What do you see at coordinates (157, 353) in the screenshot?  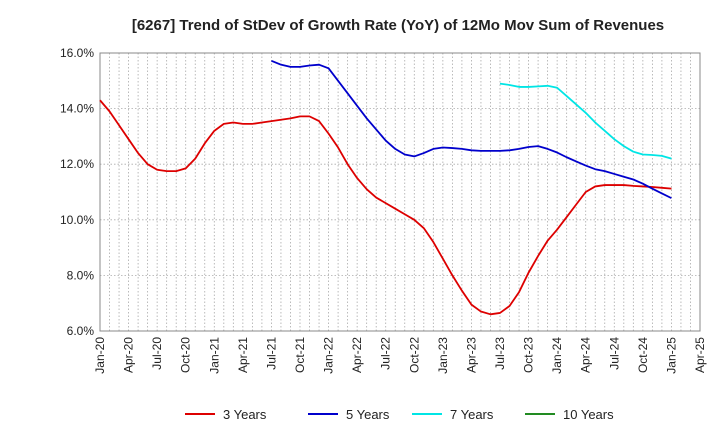 I see `x-tick-label: Jul-20` at bounding box center [157, 353].